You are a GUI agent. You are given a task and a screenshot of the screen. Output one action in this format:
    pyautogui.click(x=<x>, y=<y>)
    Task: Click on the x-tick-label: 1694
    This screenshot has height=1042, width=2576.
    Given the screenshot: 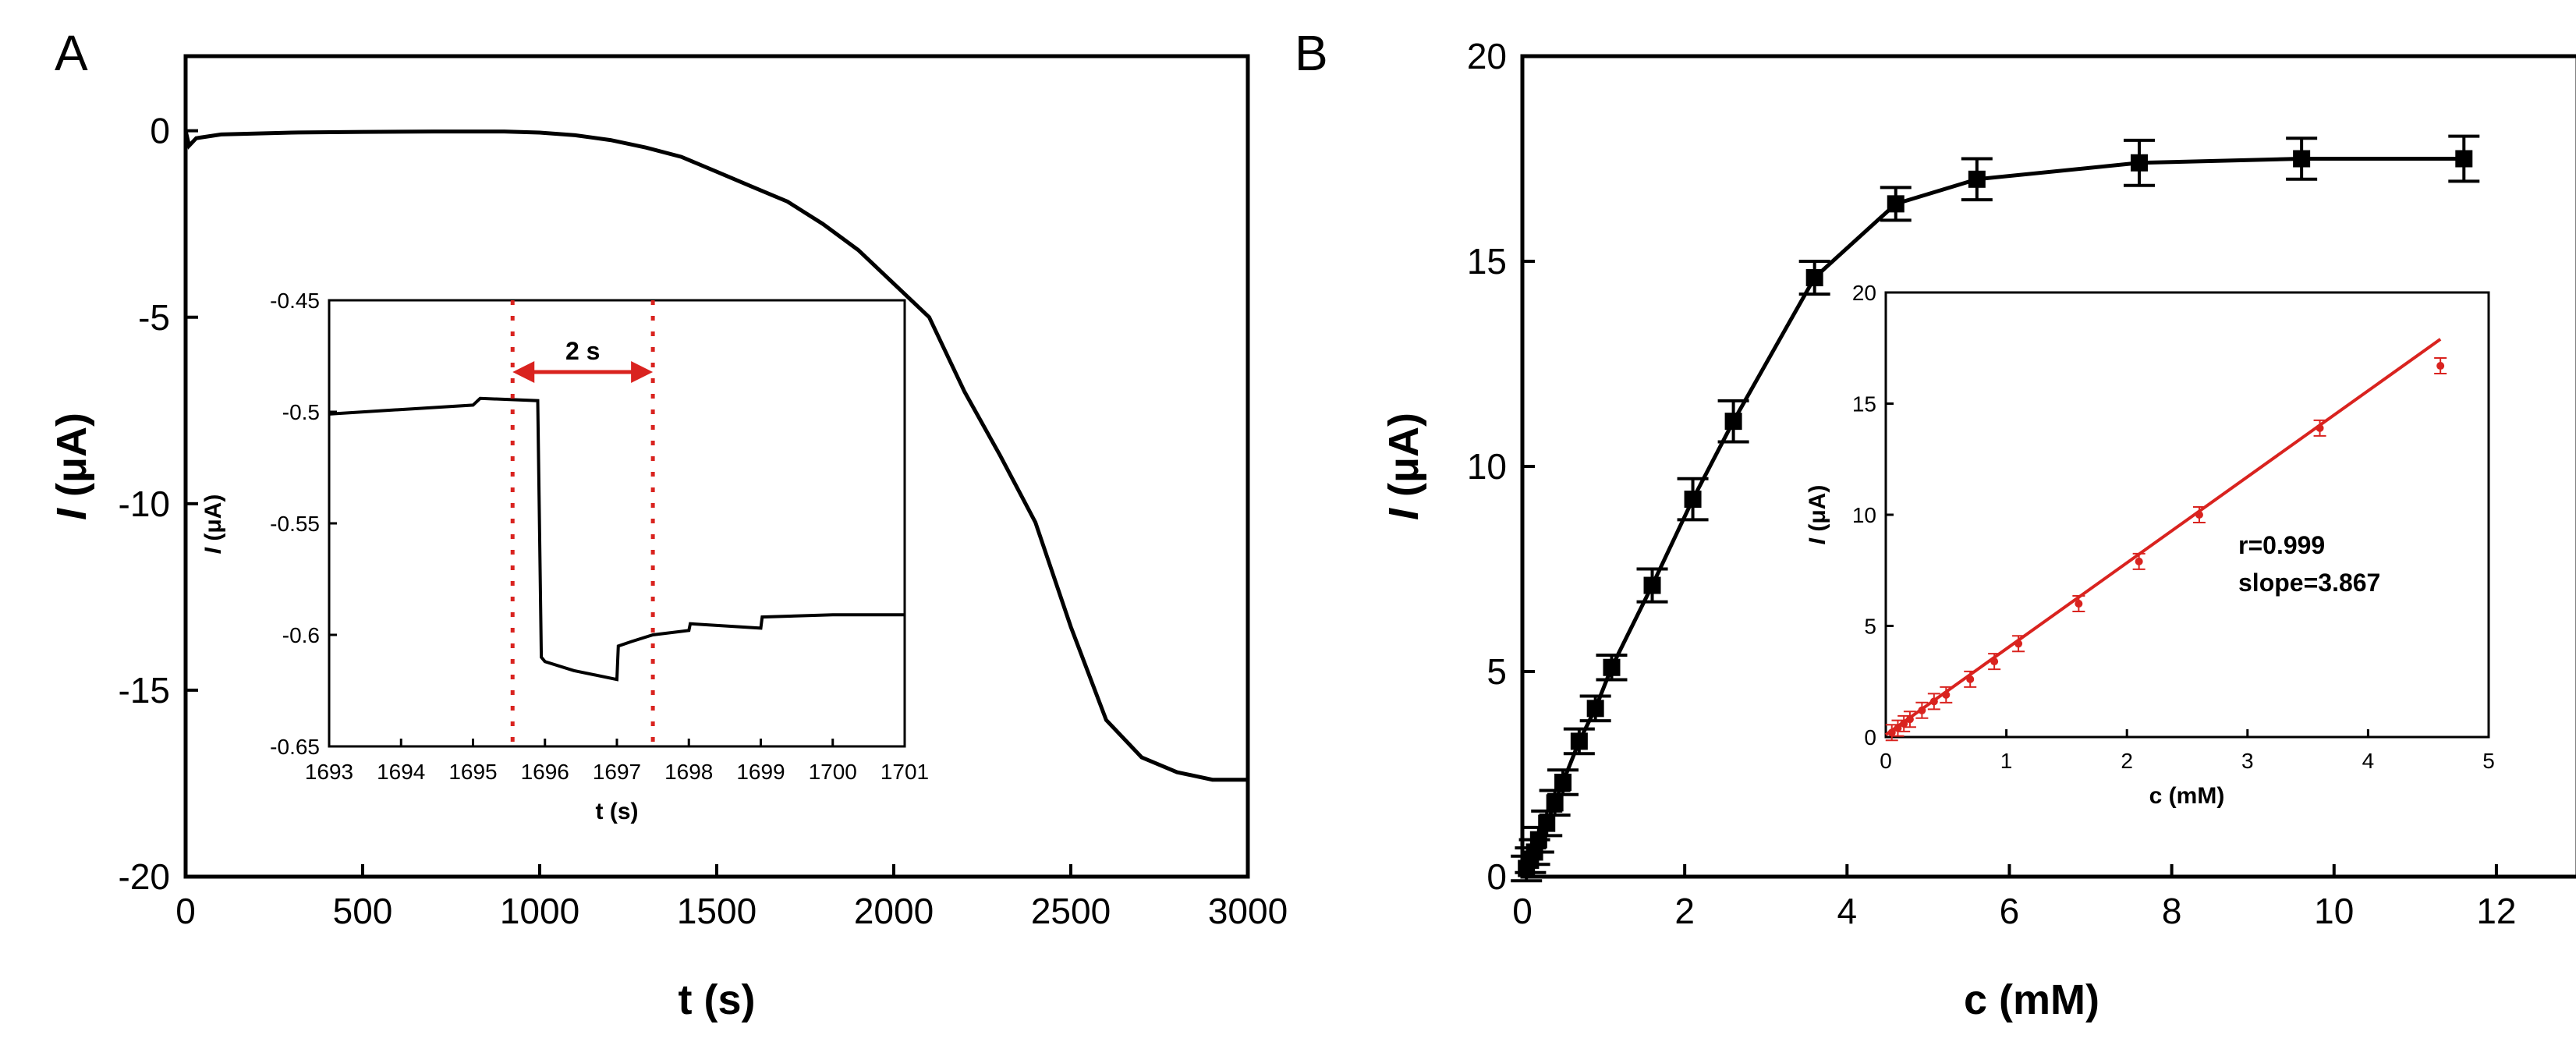 What is the action you would take?
    pyautogui.click(x=401, y=772)
    